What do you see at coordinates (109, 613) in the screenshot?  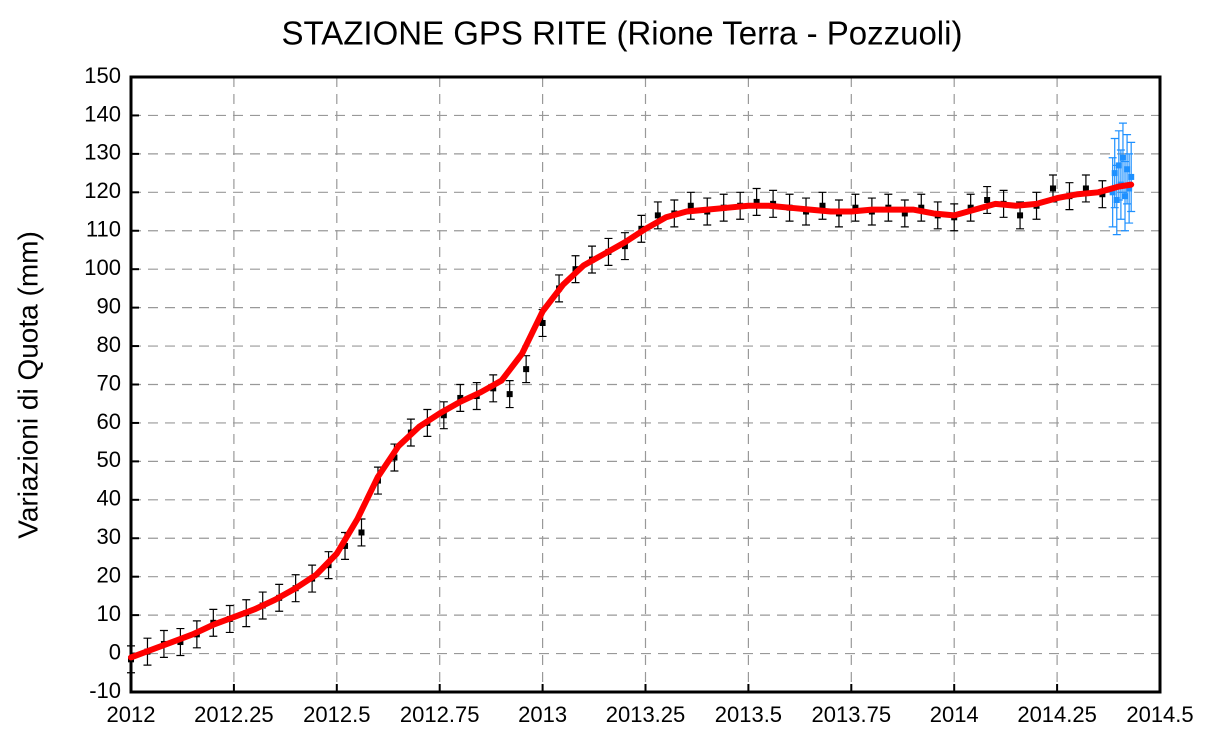 I see `y-tick-label: 10` at bounding box center [109, 613].